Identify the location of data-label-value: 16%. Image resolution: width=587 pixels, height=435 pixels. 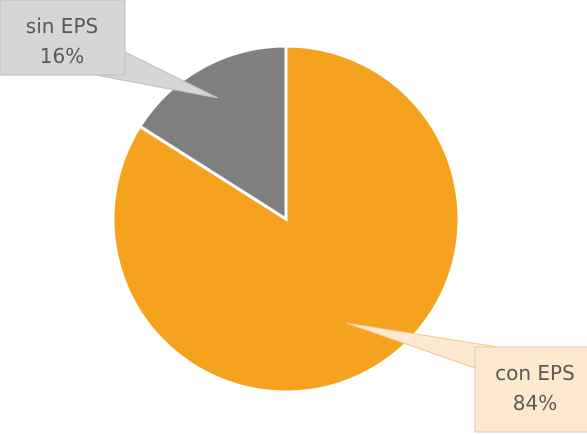
(62, 56).